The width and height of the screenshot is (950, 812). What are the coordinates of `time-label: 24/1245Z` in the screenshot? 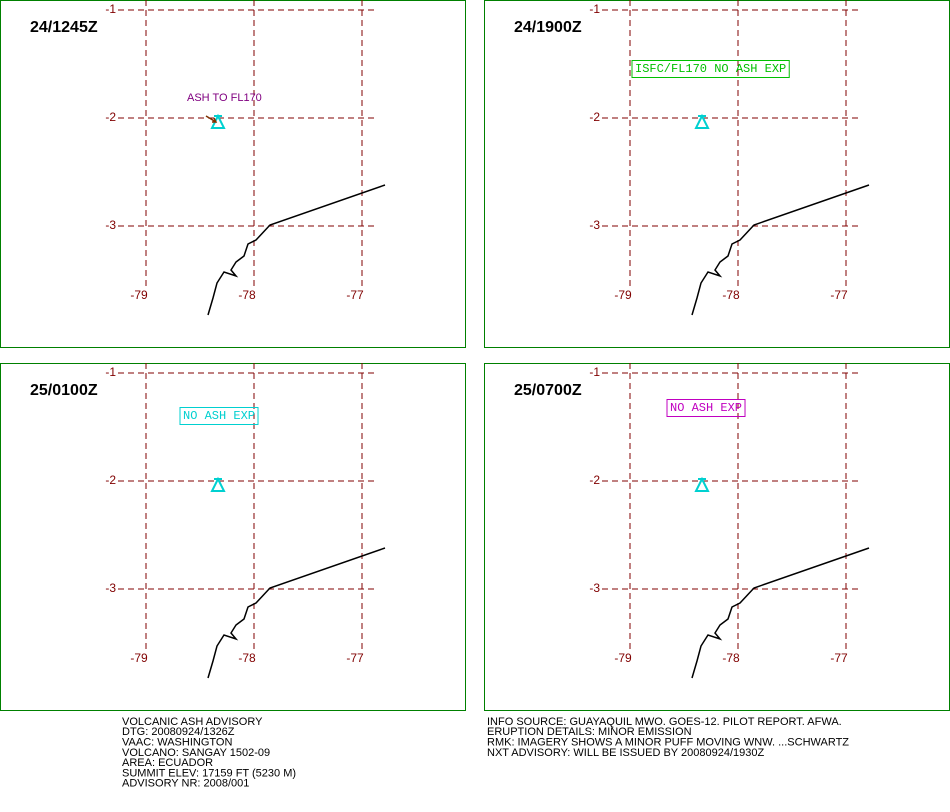 It's located at (64, 27).